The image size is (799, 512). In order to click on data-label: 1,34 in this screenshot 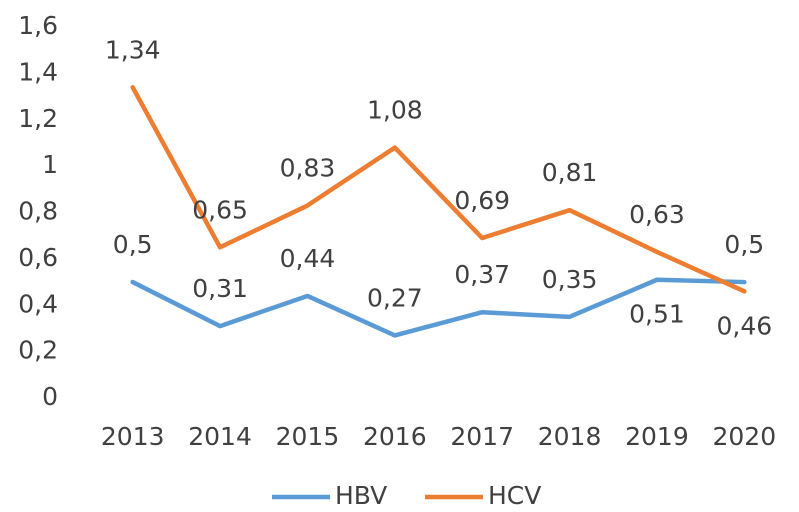, I will do `click(133, 49)`.